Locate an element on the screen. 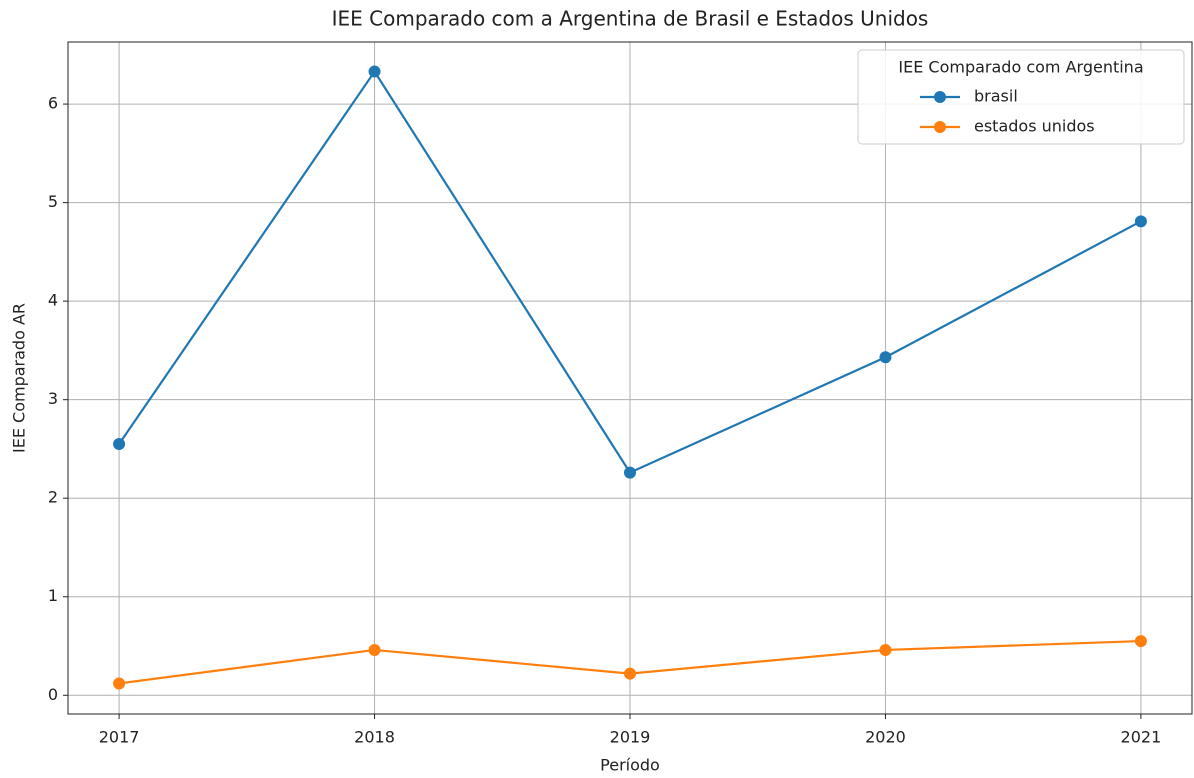 The width and height of the screenshot is (1194, 778). legend-title: IEE Comparado com Argentina is located at coordinates (1020, 67).